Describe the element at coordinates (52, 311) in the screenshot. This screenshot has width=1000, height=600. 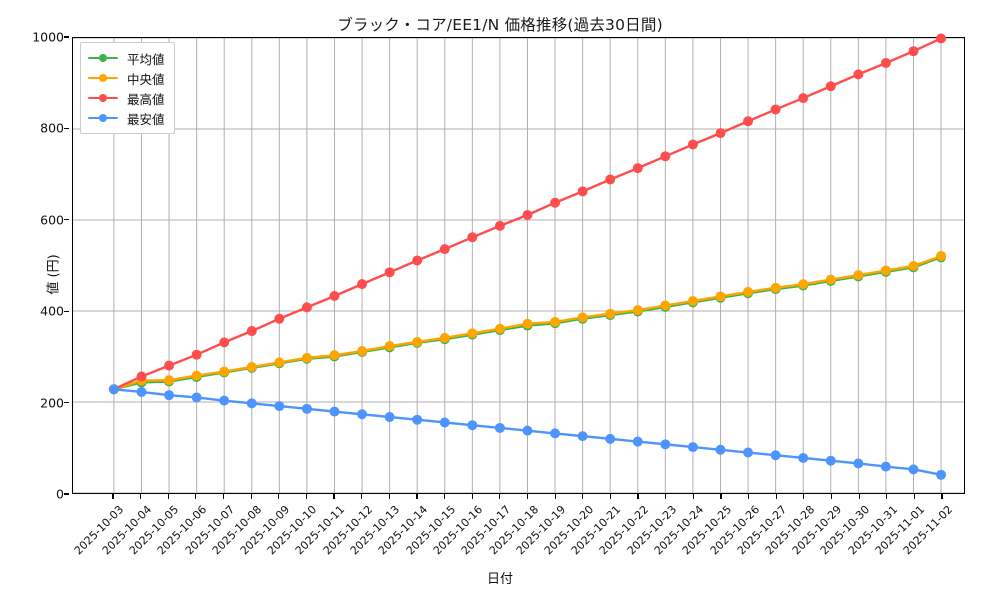
I see `y-tick-label: 400` at that location.